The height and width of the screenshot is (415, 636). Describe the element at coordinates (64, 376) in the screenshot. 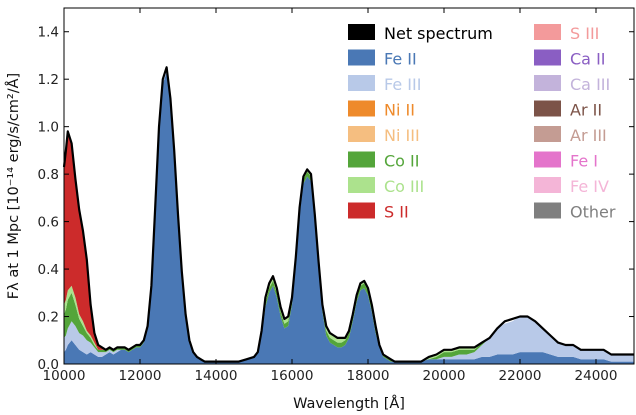

I see `x-tick-label: 10000` at that location.